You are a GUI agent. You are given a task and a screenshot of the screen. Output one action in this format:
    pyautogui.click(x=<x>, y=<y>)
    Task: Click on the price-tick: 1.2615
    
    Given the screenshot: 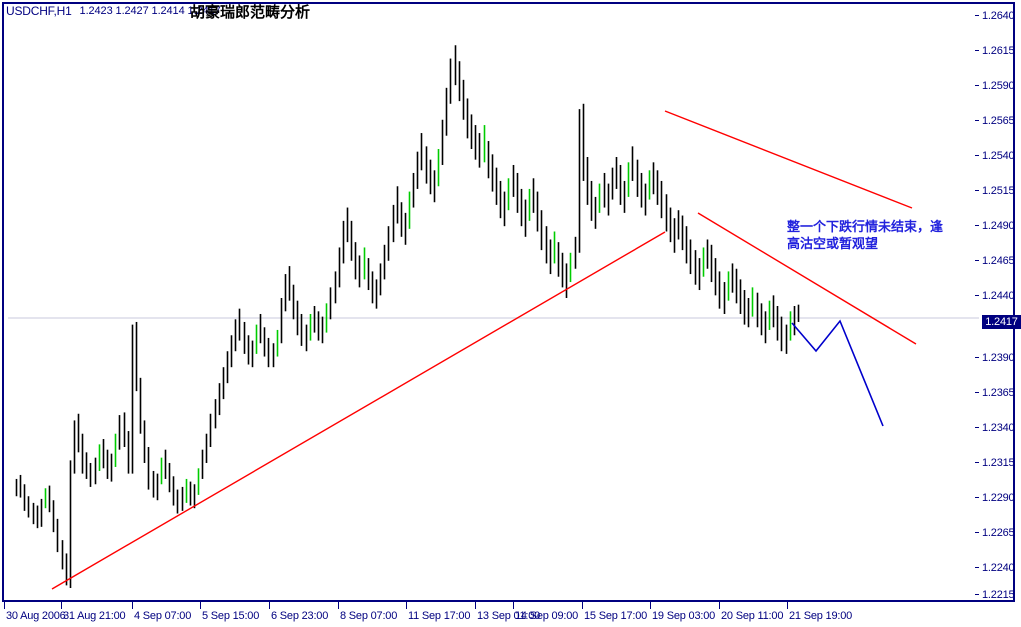 What is the action you would take?
    pyautogui.click(x=995, y=50)
    